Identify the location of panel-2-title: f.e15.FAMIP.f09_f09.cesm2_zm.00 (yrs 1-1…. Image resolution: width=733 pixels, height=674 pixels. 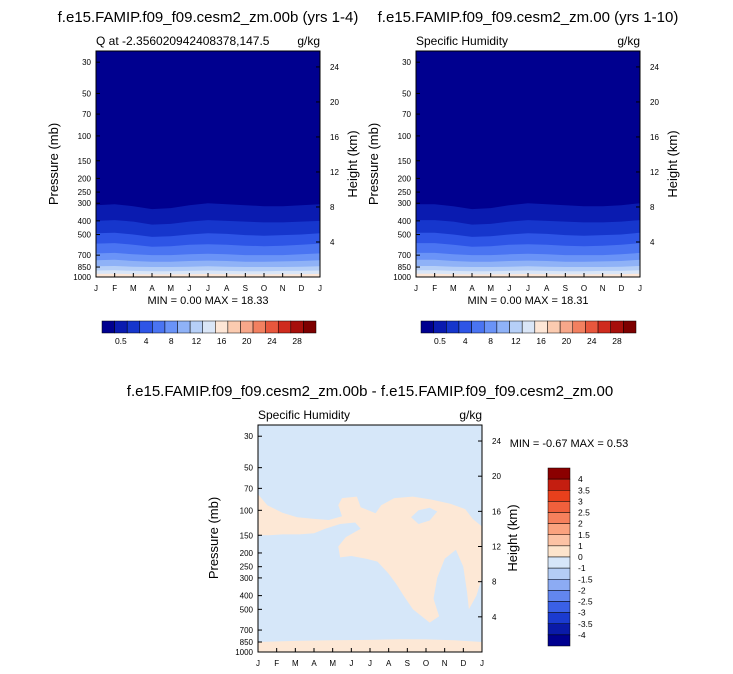
(528, 17).